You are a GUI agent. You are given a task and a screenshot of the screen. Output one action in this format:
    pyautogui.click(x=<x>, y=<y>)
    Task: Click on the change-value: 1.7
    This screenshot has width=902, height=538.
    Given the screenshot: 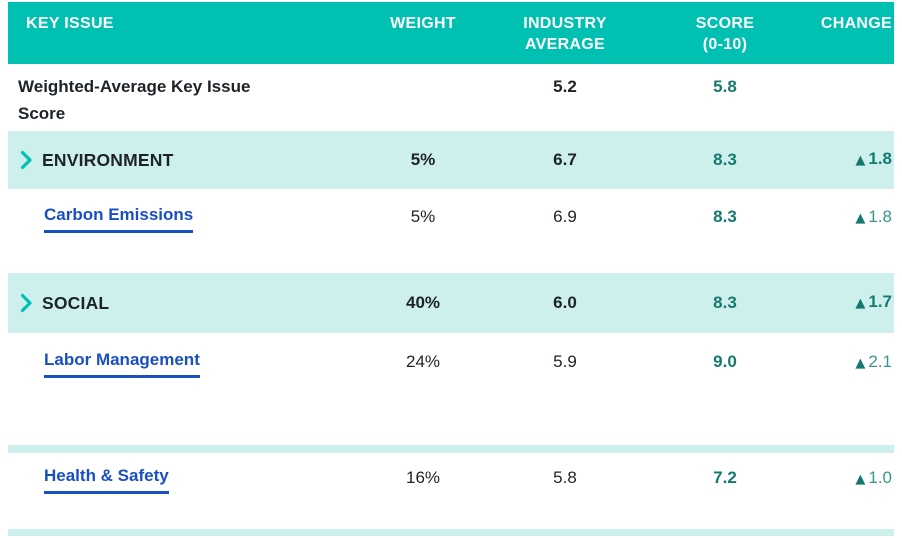 What is the action you would take?
    pyautogui.click(x=880, y=301)
    